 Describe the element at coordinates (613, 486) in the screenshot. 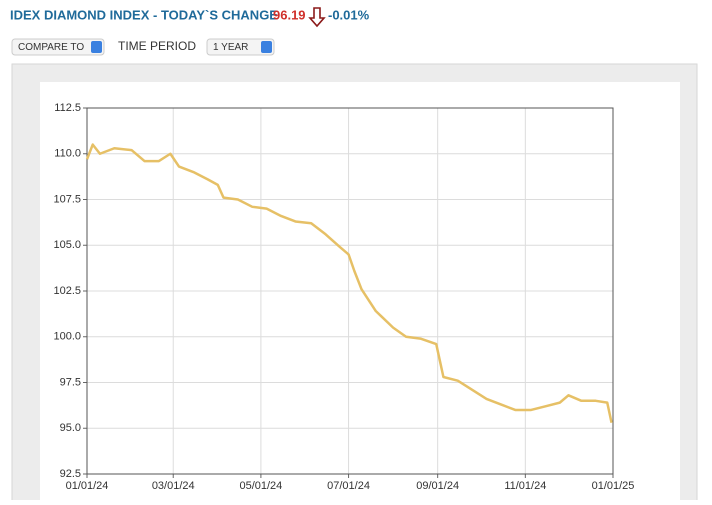

I see `x-tick-label: 01/01/25` at that location.